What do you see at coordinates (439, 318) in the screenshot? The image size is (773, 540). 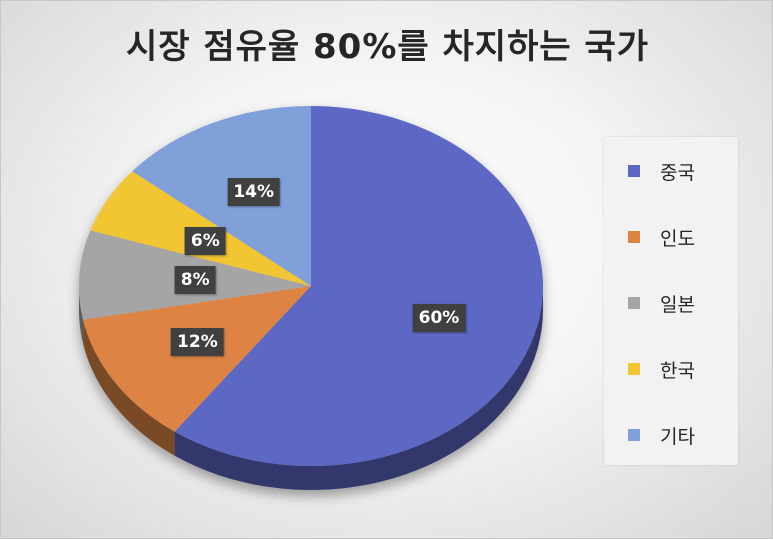 I see `data-label-1: 60%` at bounding box center [439, 318].